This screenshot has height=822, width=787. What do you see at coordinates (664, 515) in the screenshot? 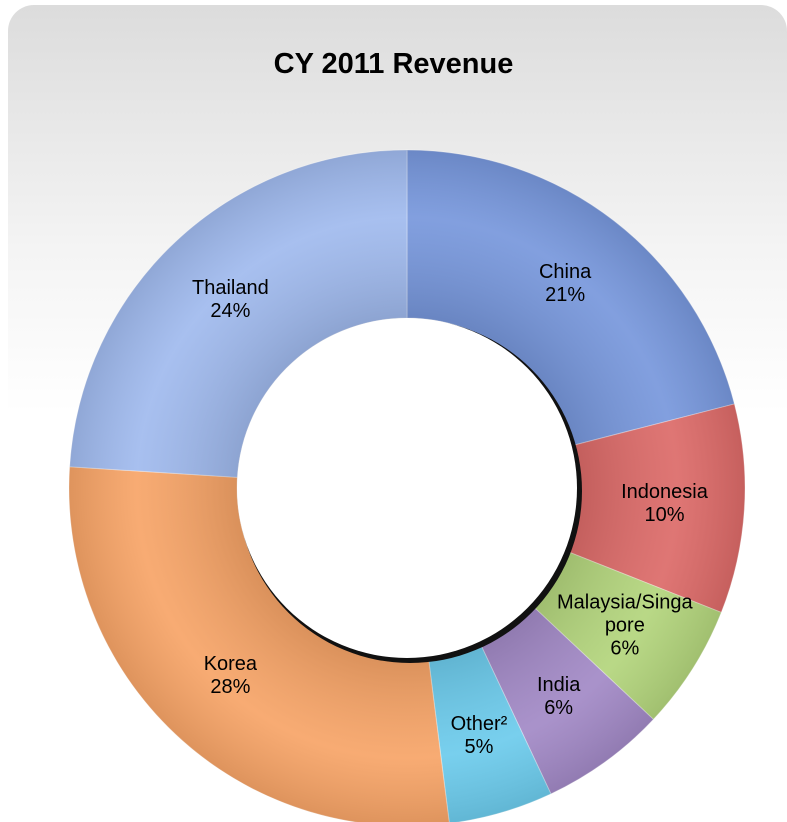
I see `value-label: 10%` at bounding box center [664, 515].